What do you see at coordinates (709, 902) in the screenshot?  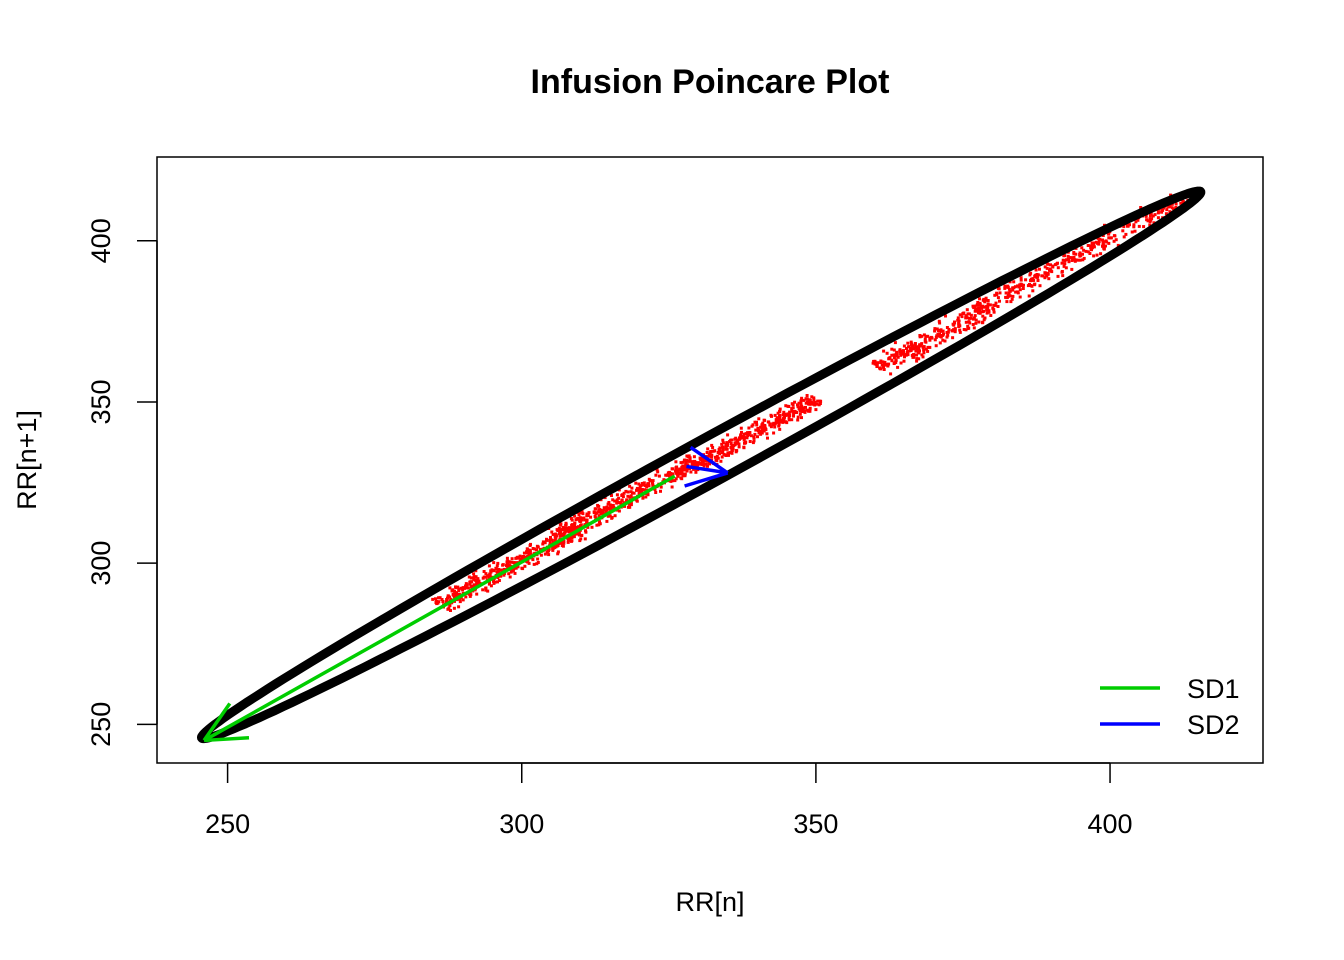 I see `x-axis-label: RR[n]` at bounding box center [709, 902].